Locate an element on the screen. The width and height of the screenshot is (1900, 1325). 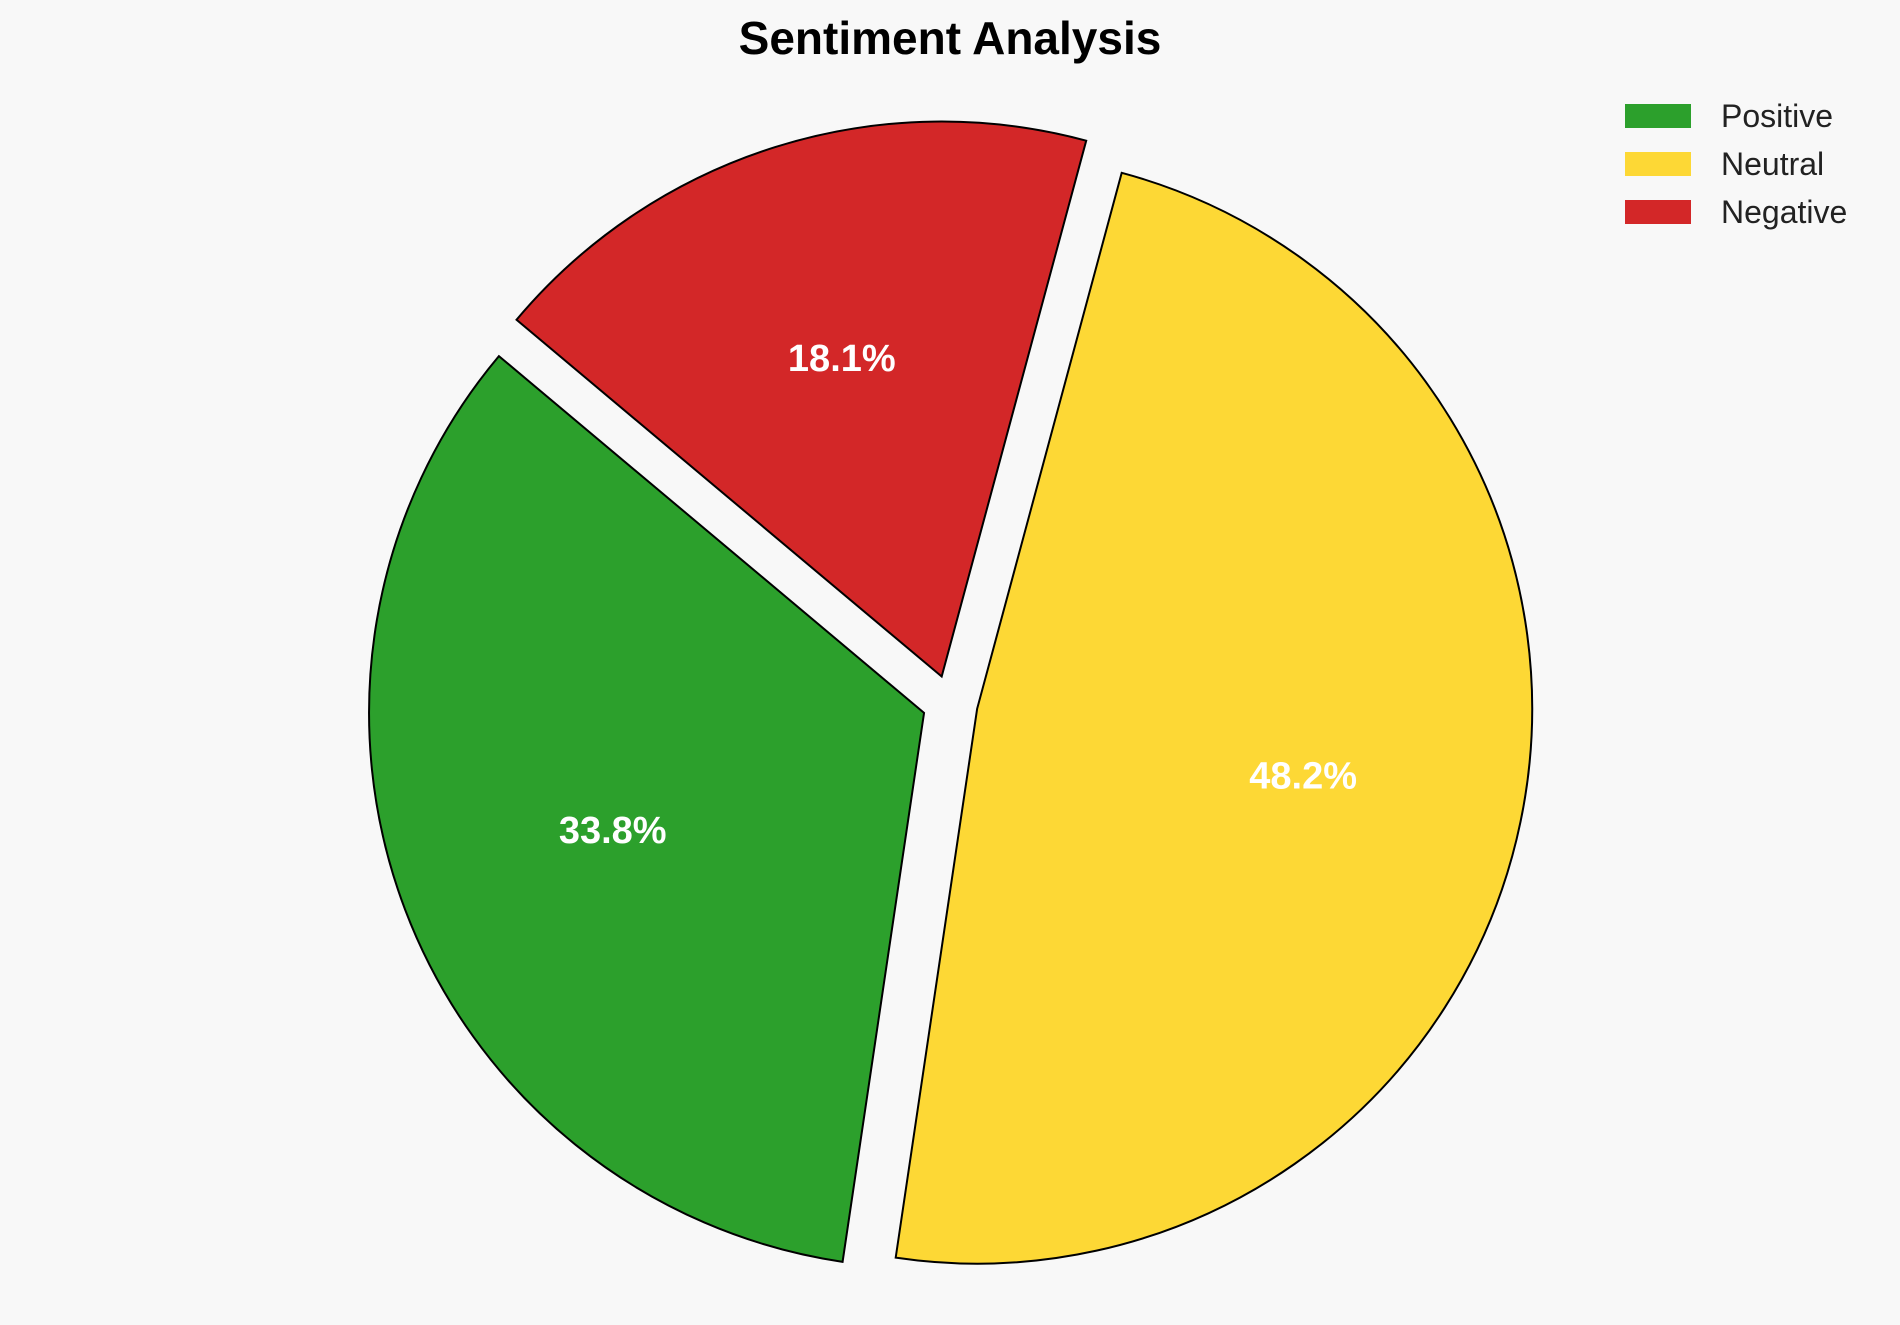
slice-label-negative: 18.1% is located at coordinates (842, 359).